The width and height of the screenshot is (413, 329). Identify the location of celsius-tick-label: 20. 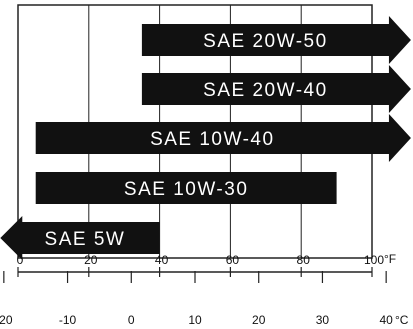
(259, 320).